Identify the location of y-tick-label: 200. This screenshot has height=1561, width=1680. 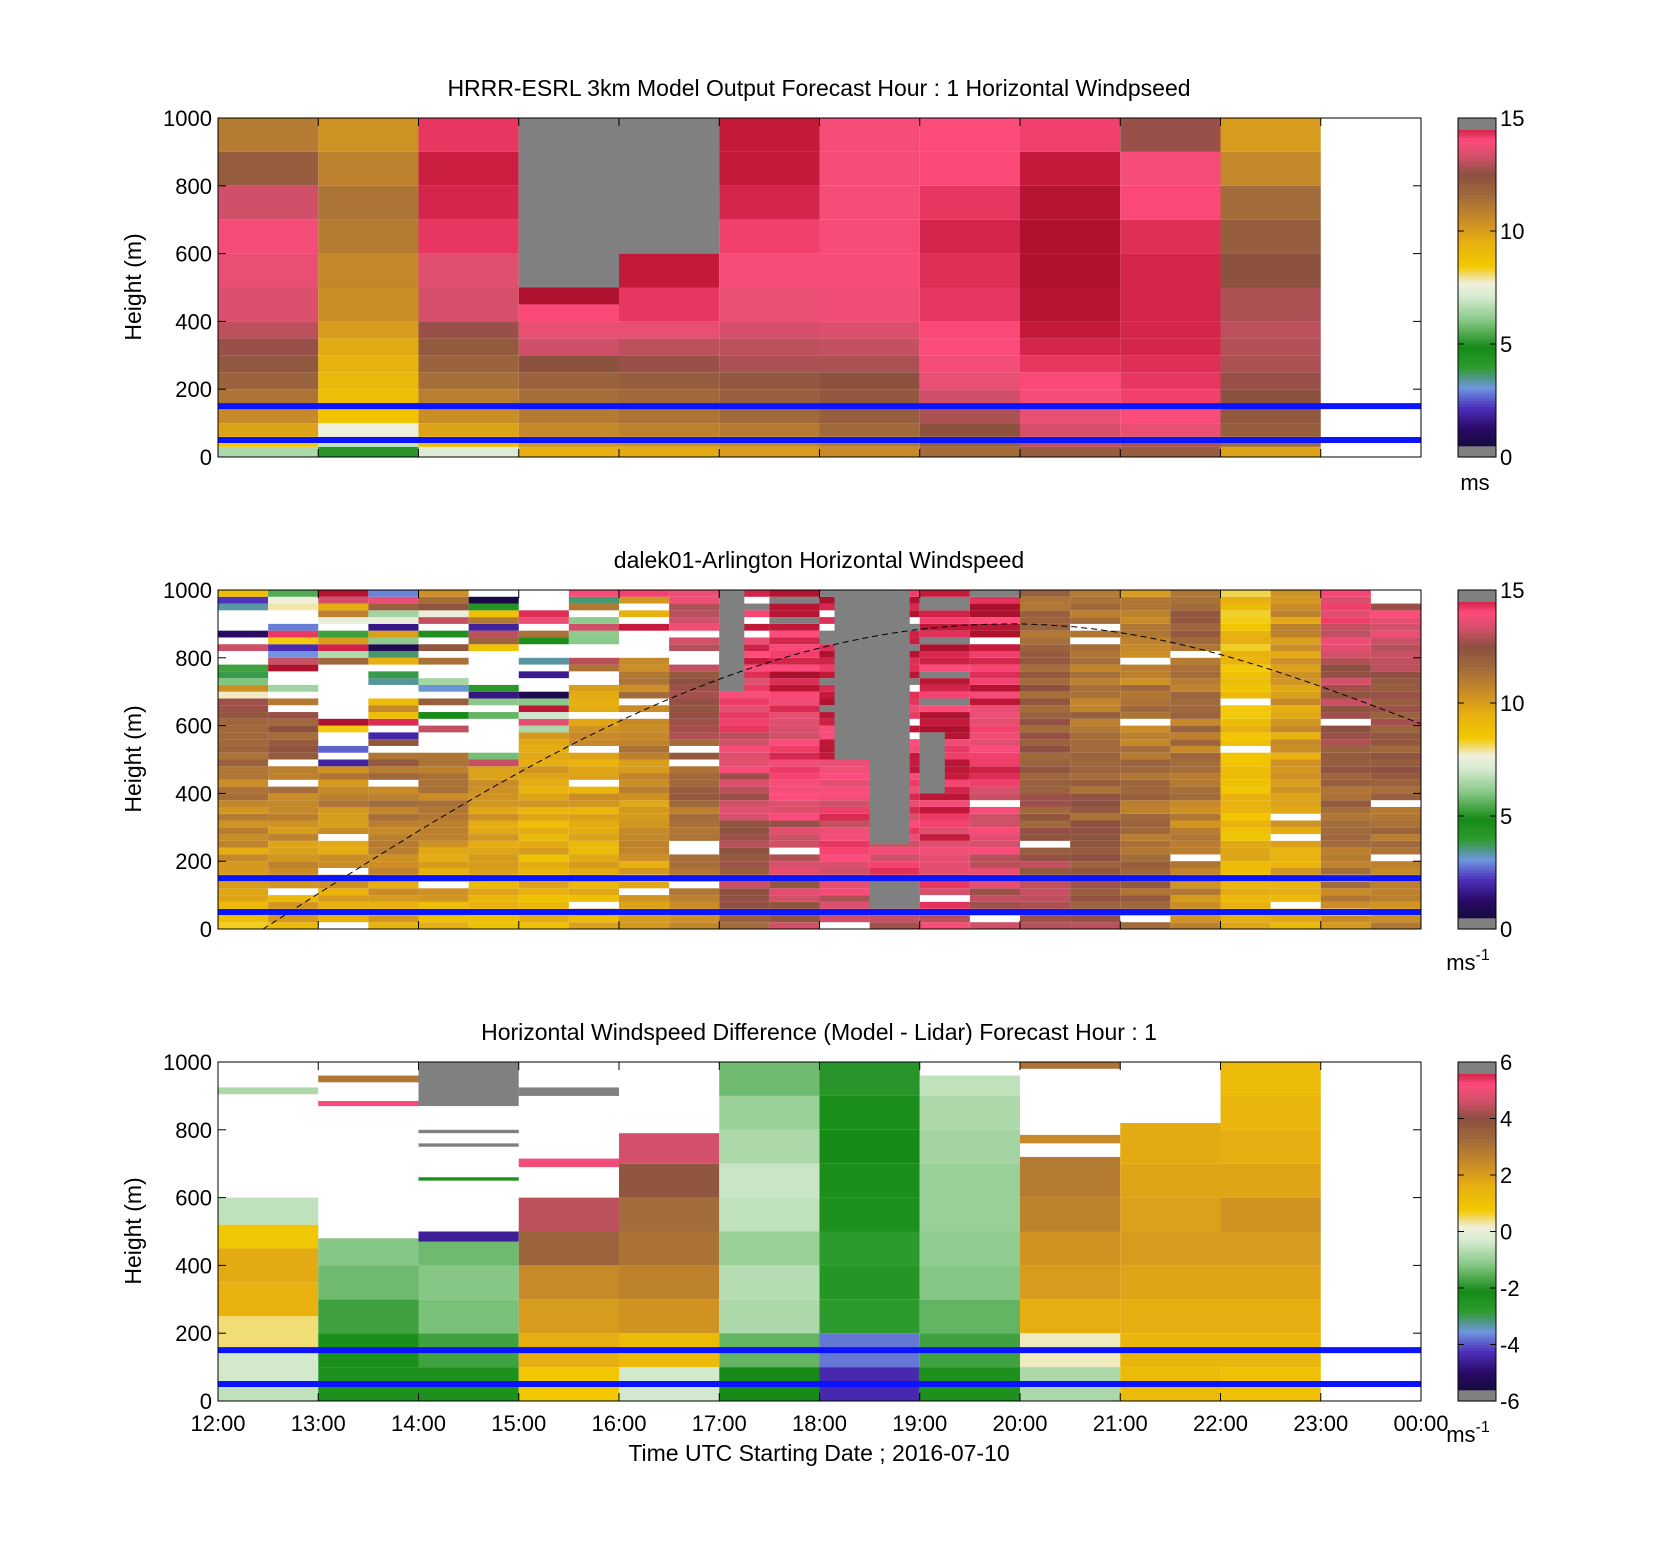
(193, 1333).